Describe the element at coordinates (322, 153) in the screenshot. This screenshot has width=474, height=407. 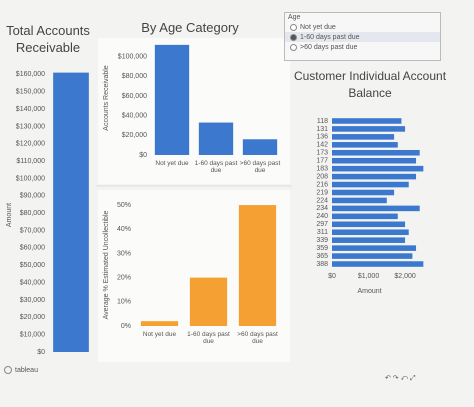
I see `y-tick-label: 173` at that location.